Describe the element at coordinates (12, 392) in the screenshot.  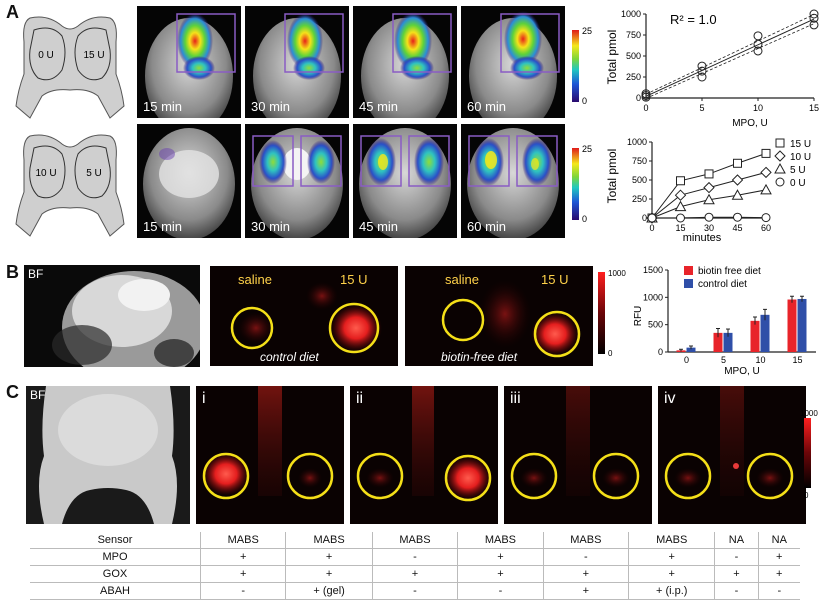
I see `panel-label-c: C` at that location.